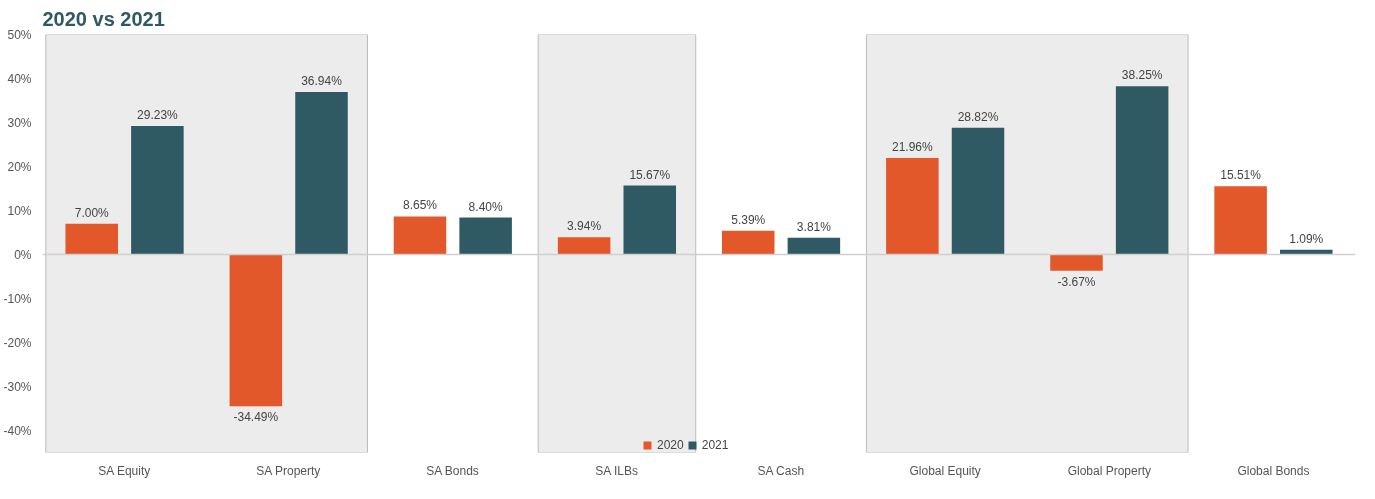 Image resolution: width=1375 pixels, height=499 pixels. What do you see at coordinates (92, 212) in the screenshot?
I see `data-label: 7.00%` at bounding box center [92, 212].